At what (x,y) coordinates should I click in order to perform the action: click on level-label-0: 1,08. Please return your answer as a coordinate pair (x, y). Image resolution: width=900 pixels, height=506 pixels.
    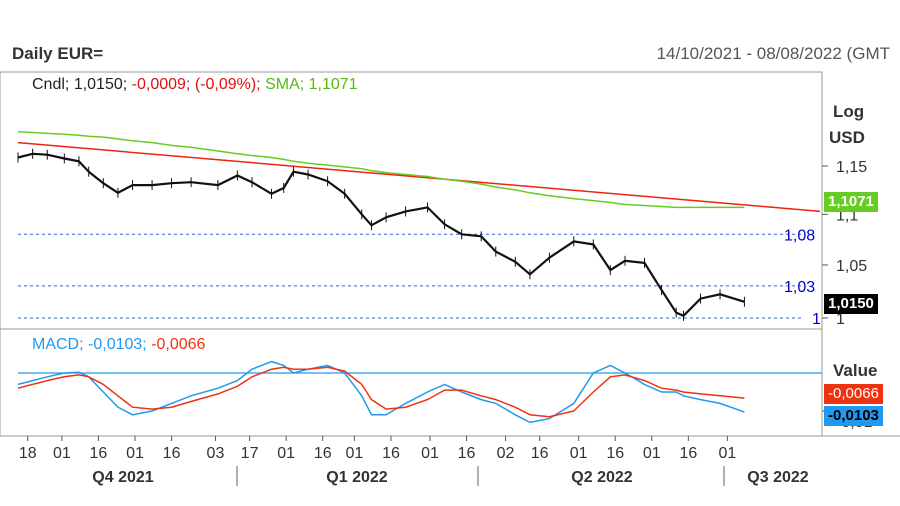
    Looking at the image, I should click on (799, 235).